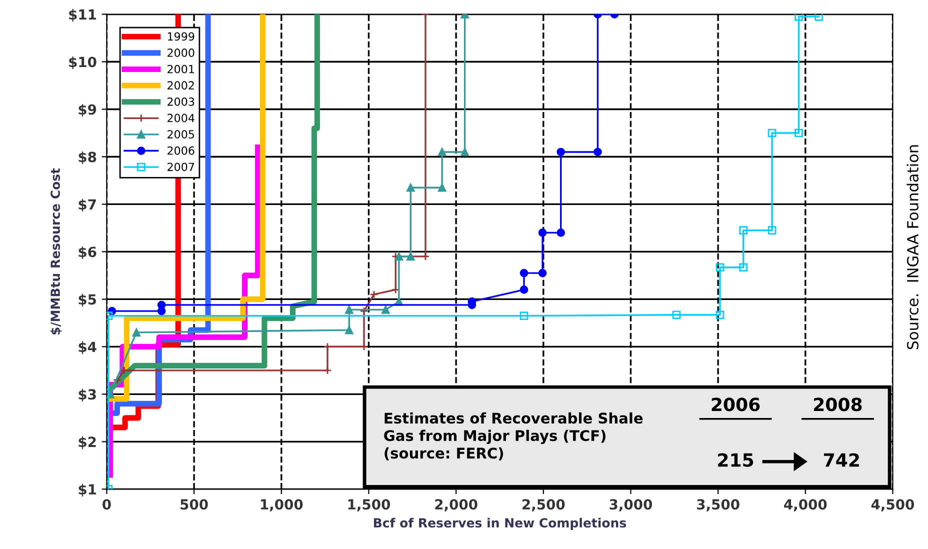 The image size is (928, 549). I want to click on x-axis-title: Bcf of Reserves in New Completions, so click(500, 524).